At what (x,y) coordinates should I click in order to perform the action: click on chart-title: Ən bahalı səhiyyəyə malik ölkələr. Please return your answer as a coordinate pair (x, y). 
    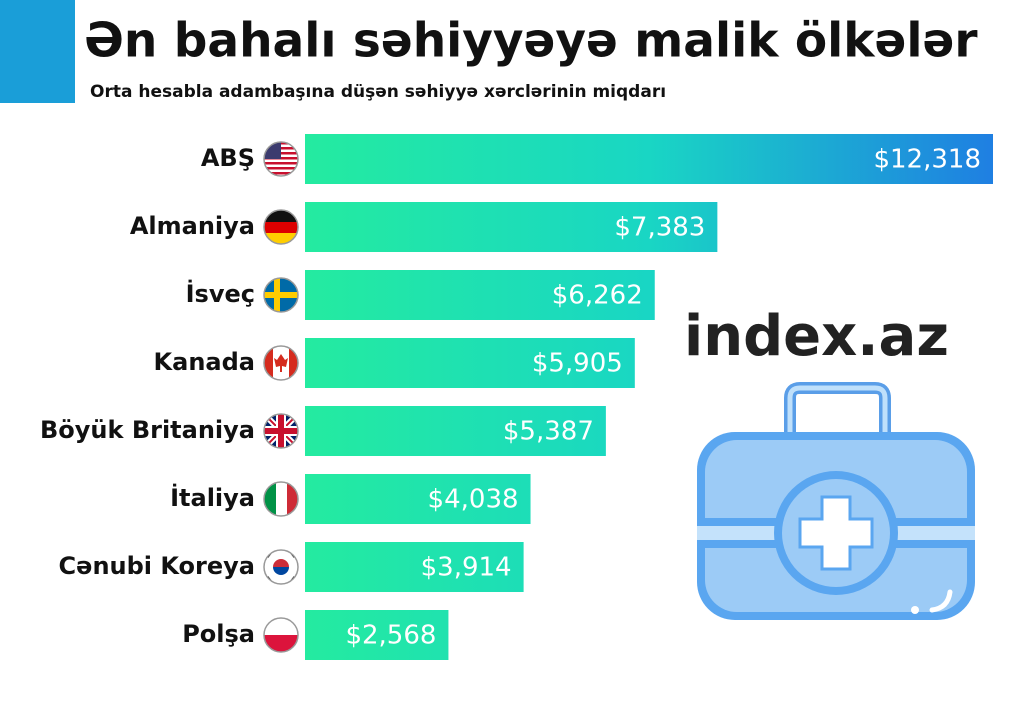
    Looking at the image, I should click on (531, 41).